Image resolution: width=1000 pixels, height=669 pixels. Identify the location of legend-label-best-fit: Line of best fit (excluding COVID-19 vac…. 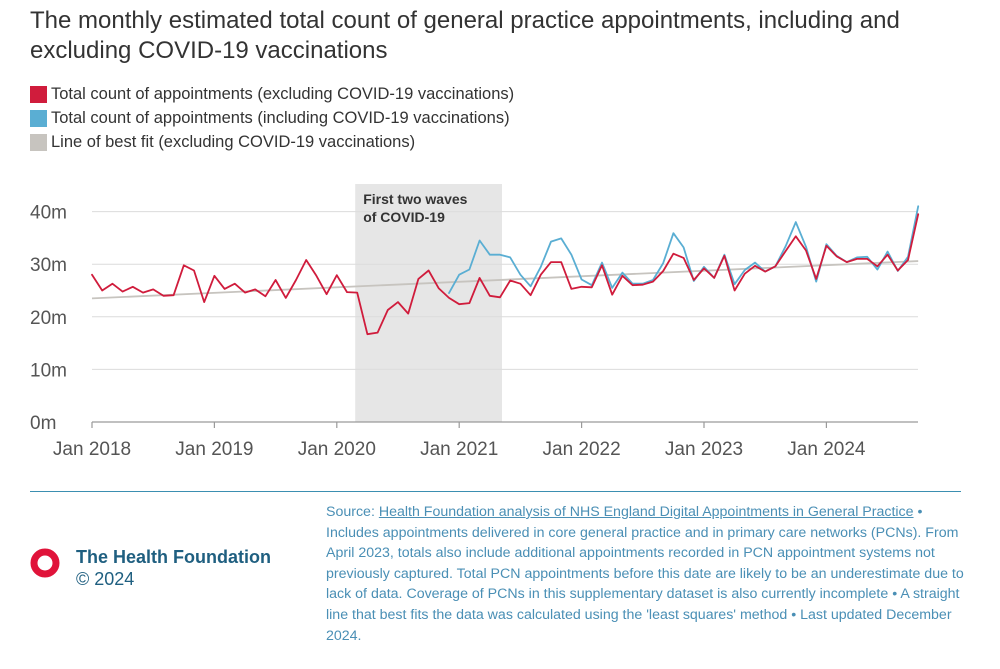
(233, 141).